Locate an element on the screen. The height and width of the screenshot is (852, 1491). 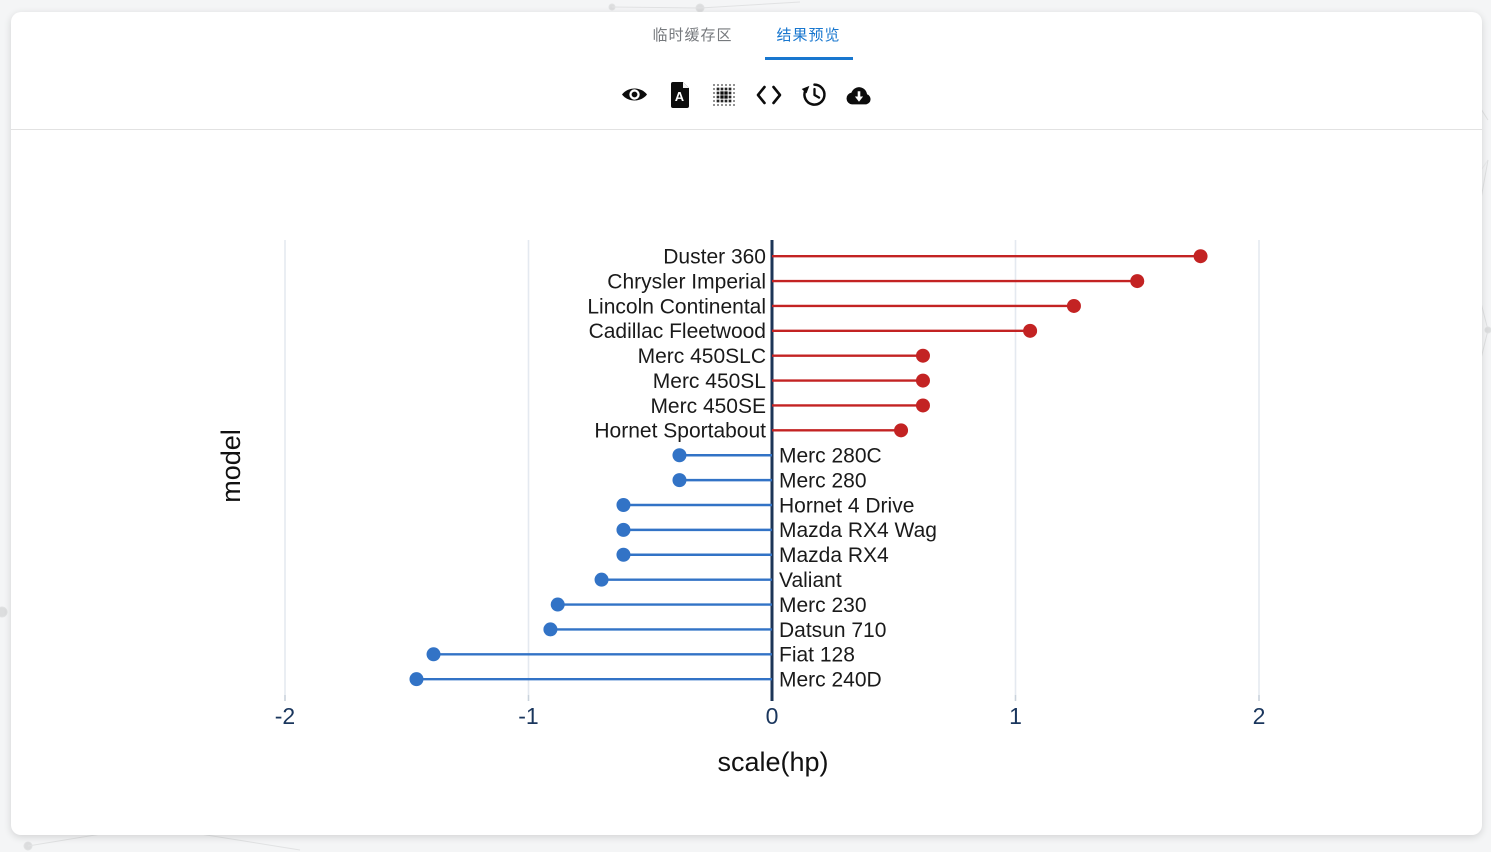
cloud-download-icon is located at coordinates (858, 95).